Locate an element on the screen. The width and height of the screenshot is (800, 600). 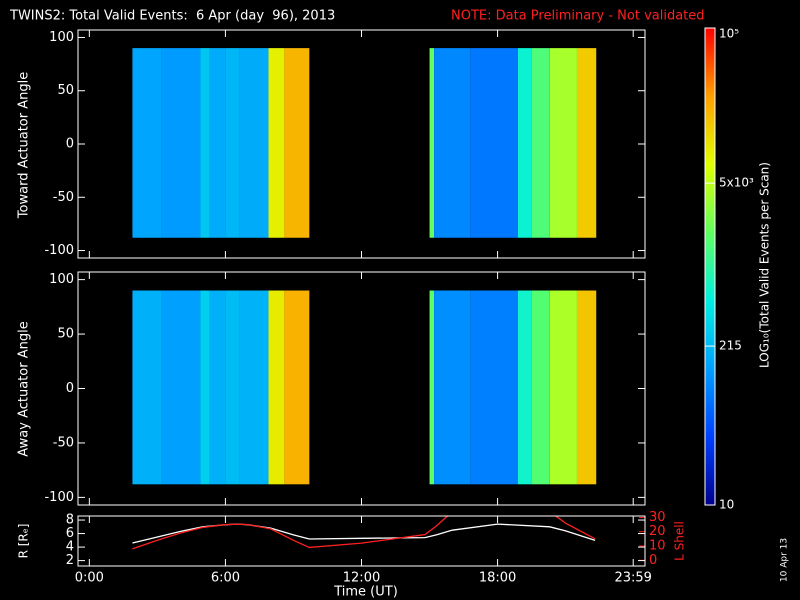
x-tick-label: 23:59 is located at coordinates (632, 578).